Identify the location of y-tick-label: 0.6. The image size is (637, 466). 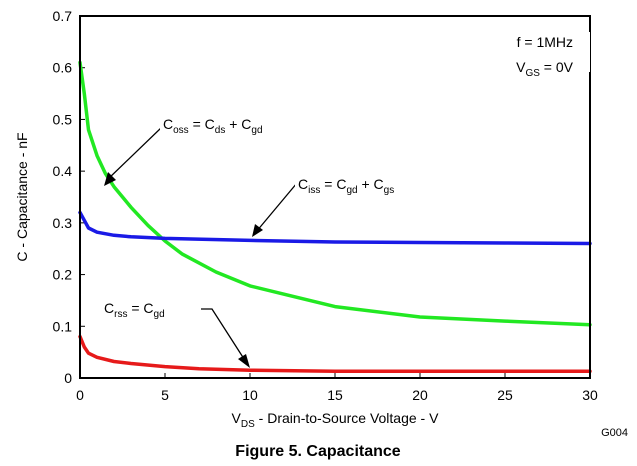
(63, 68).